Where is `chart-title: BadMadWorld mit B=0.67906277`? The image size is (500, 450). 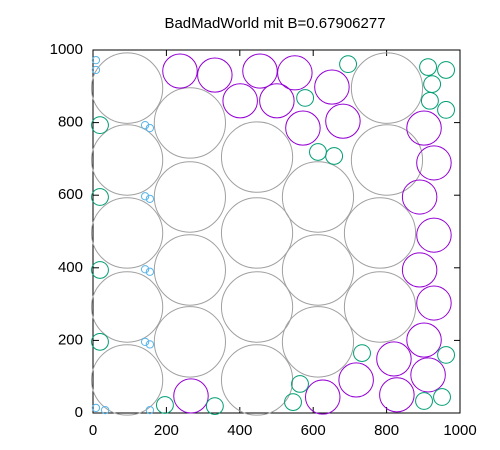
chart-title: BadMadWorld mit B=0.67906277 is located at coordinates (274, 23).